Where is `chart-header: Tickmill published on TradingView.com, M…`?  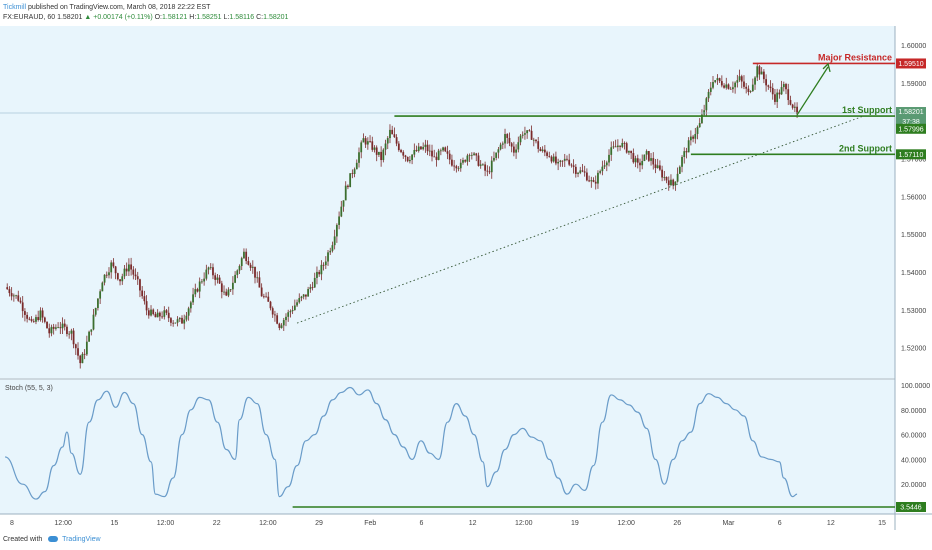
chart-header: Tickmill published on TradingView.com, M… is located at coordinates (466, 13).